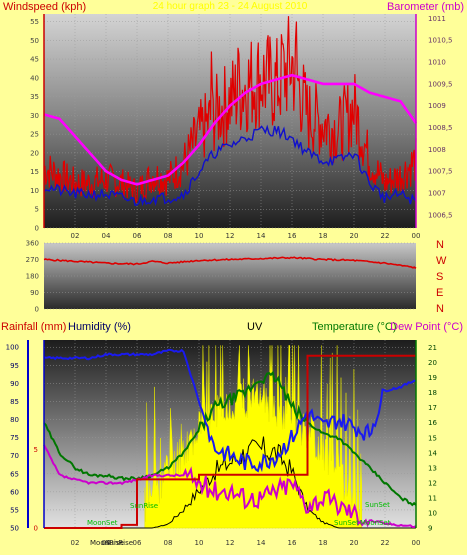  I want to click on humidity-axis-label: Humidity (%), so click(99, 327).